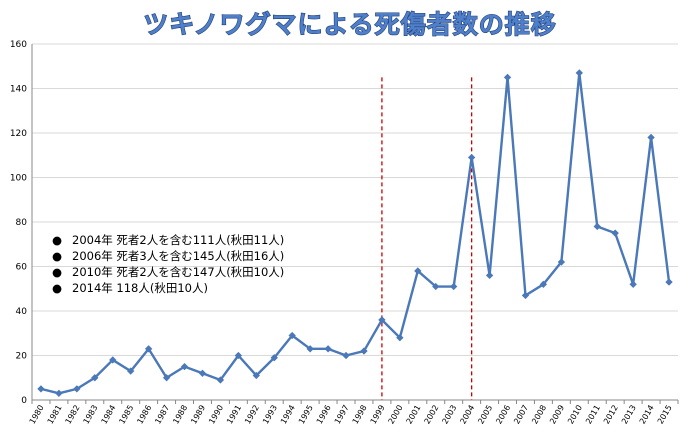 This screenshot has height=441, width=700. What do you see at coordinates (55, 415) in the screenshot?
I see `x-tick-label: 1981` at bounding box center [55, 415].